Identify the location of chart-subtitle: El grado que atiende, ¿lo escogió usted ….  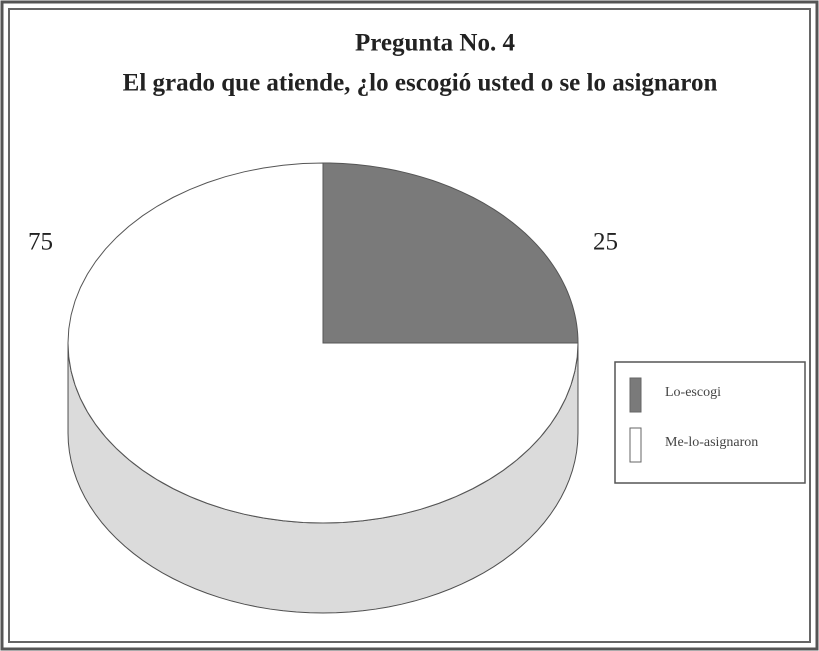
(420, 83).